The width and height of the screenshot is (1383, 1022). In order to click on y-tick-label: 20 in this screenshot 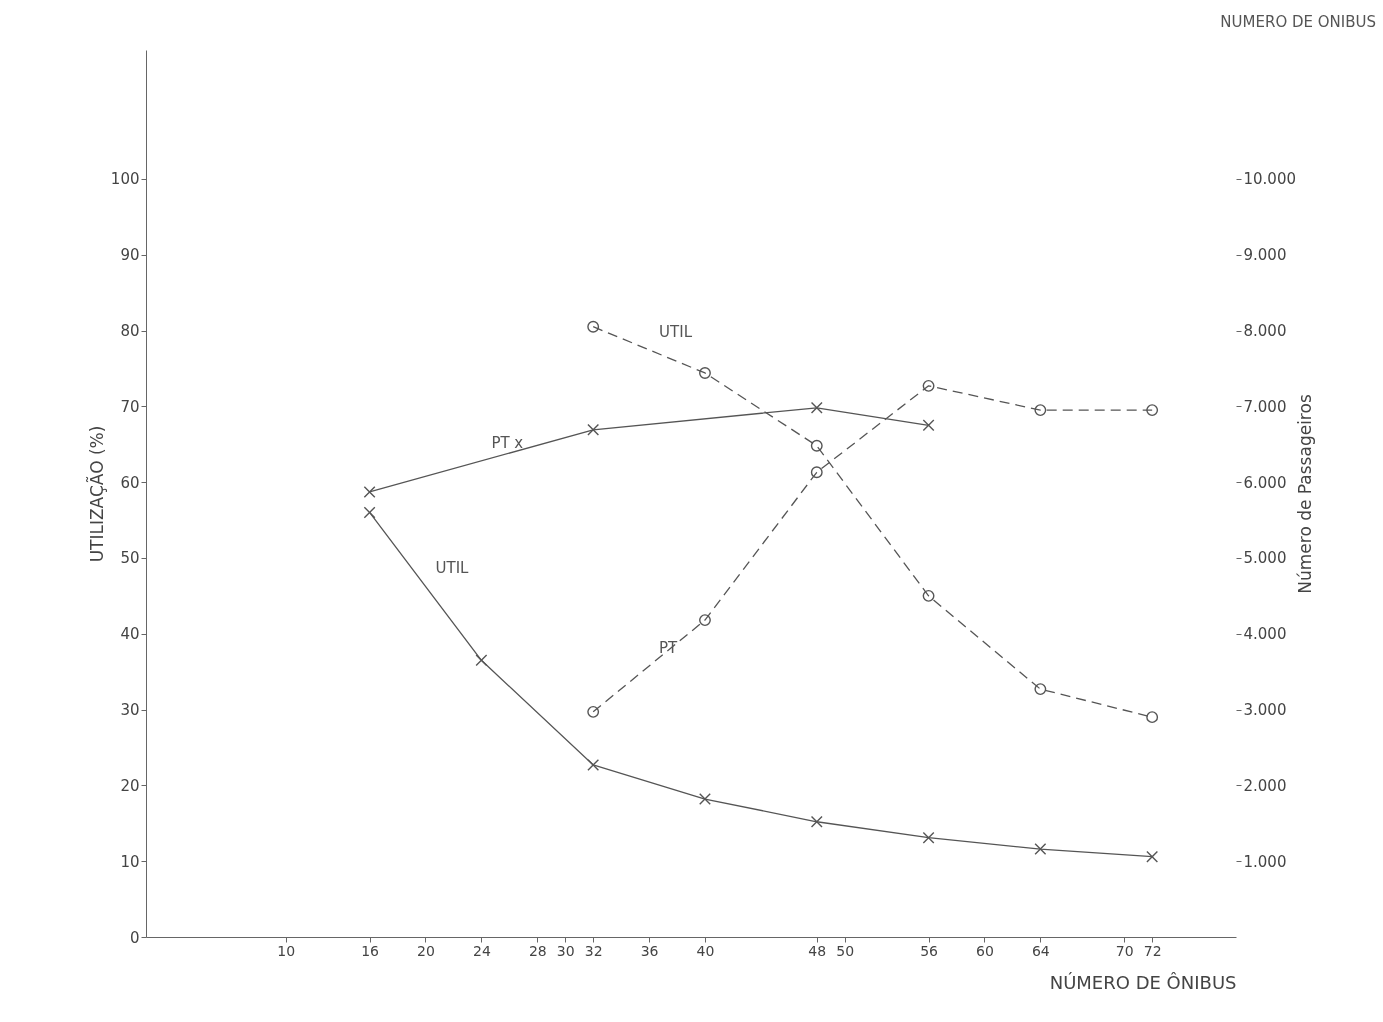, I will do `click(130, 785)`.